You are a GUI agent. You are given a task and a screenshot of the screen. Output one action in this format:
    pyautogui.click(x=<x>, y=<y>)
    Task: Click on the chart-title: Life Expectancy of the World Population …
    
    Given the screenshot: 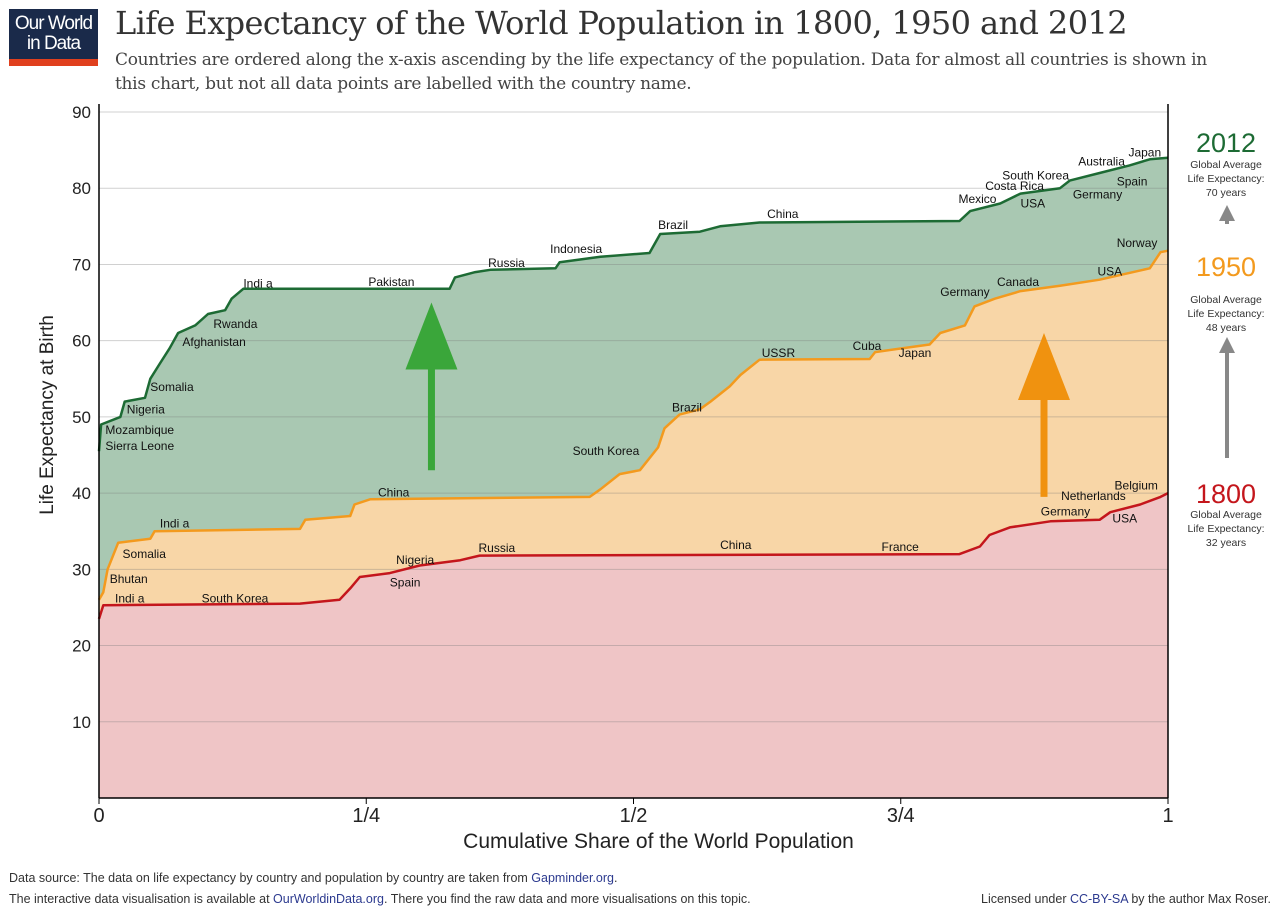 What is the action you would take?
    pyautogui.click(x=621, y=23)
    